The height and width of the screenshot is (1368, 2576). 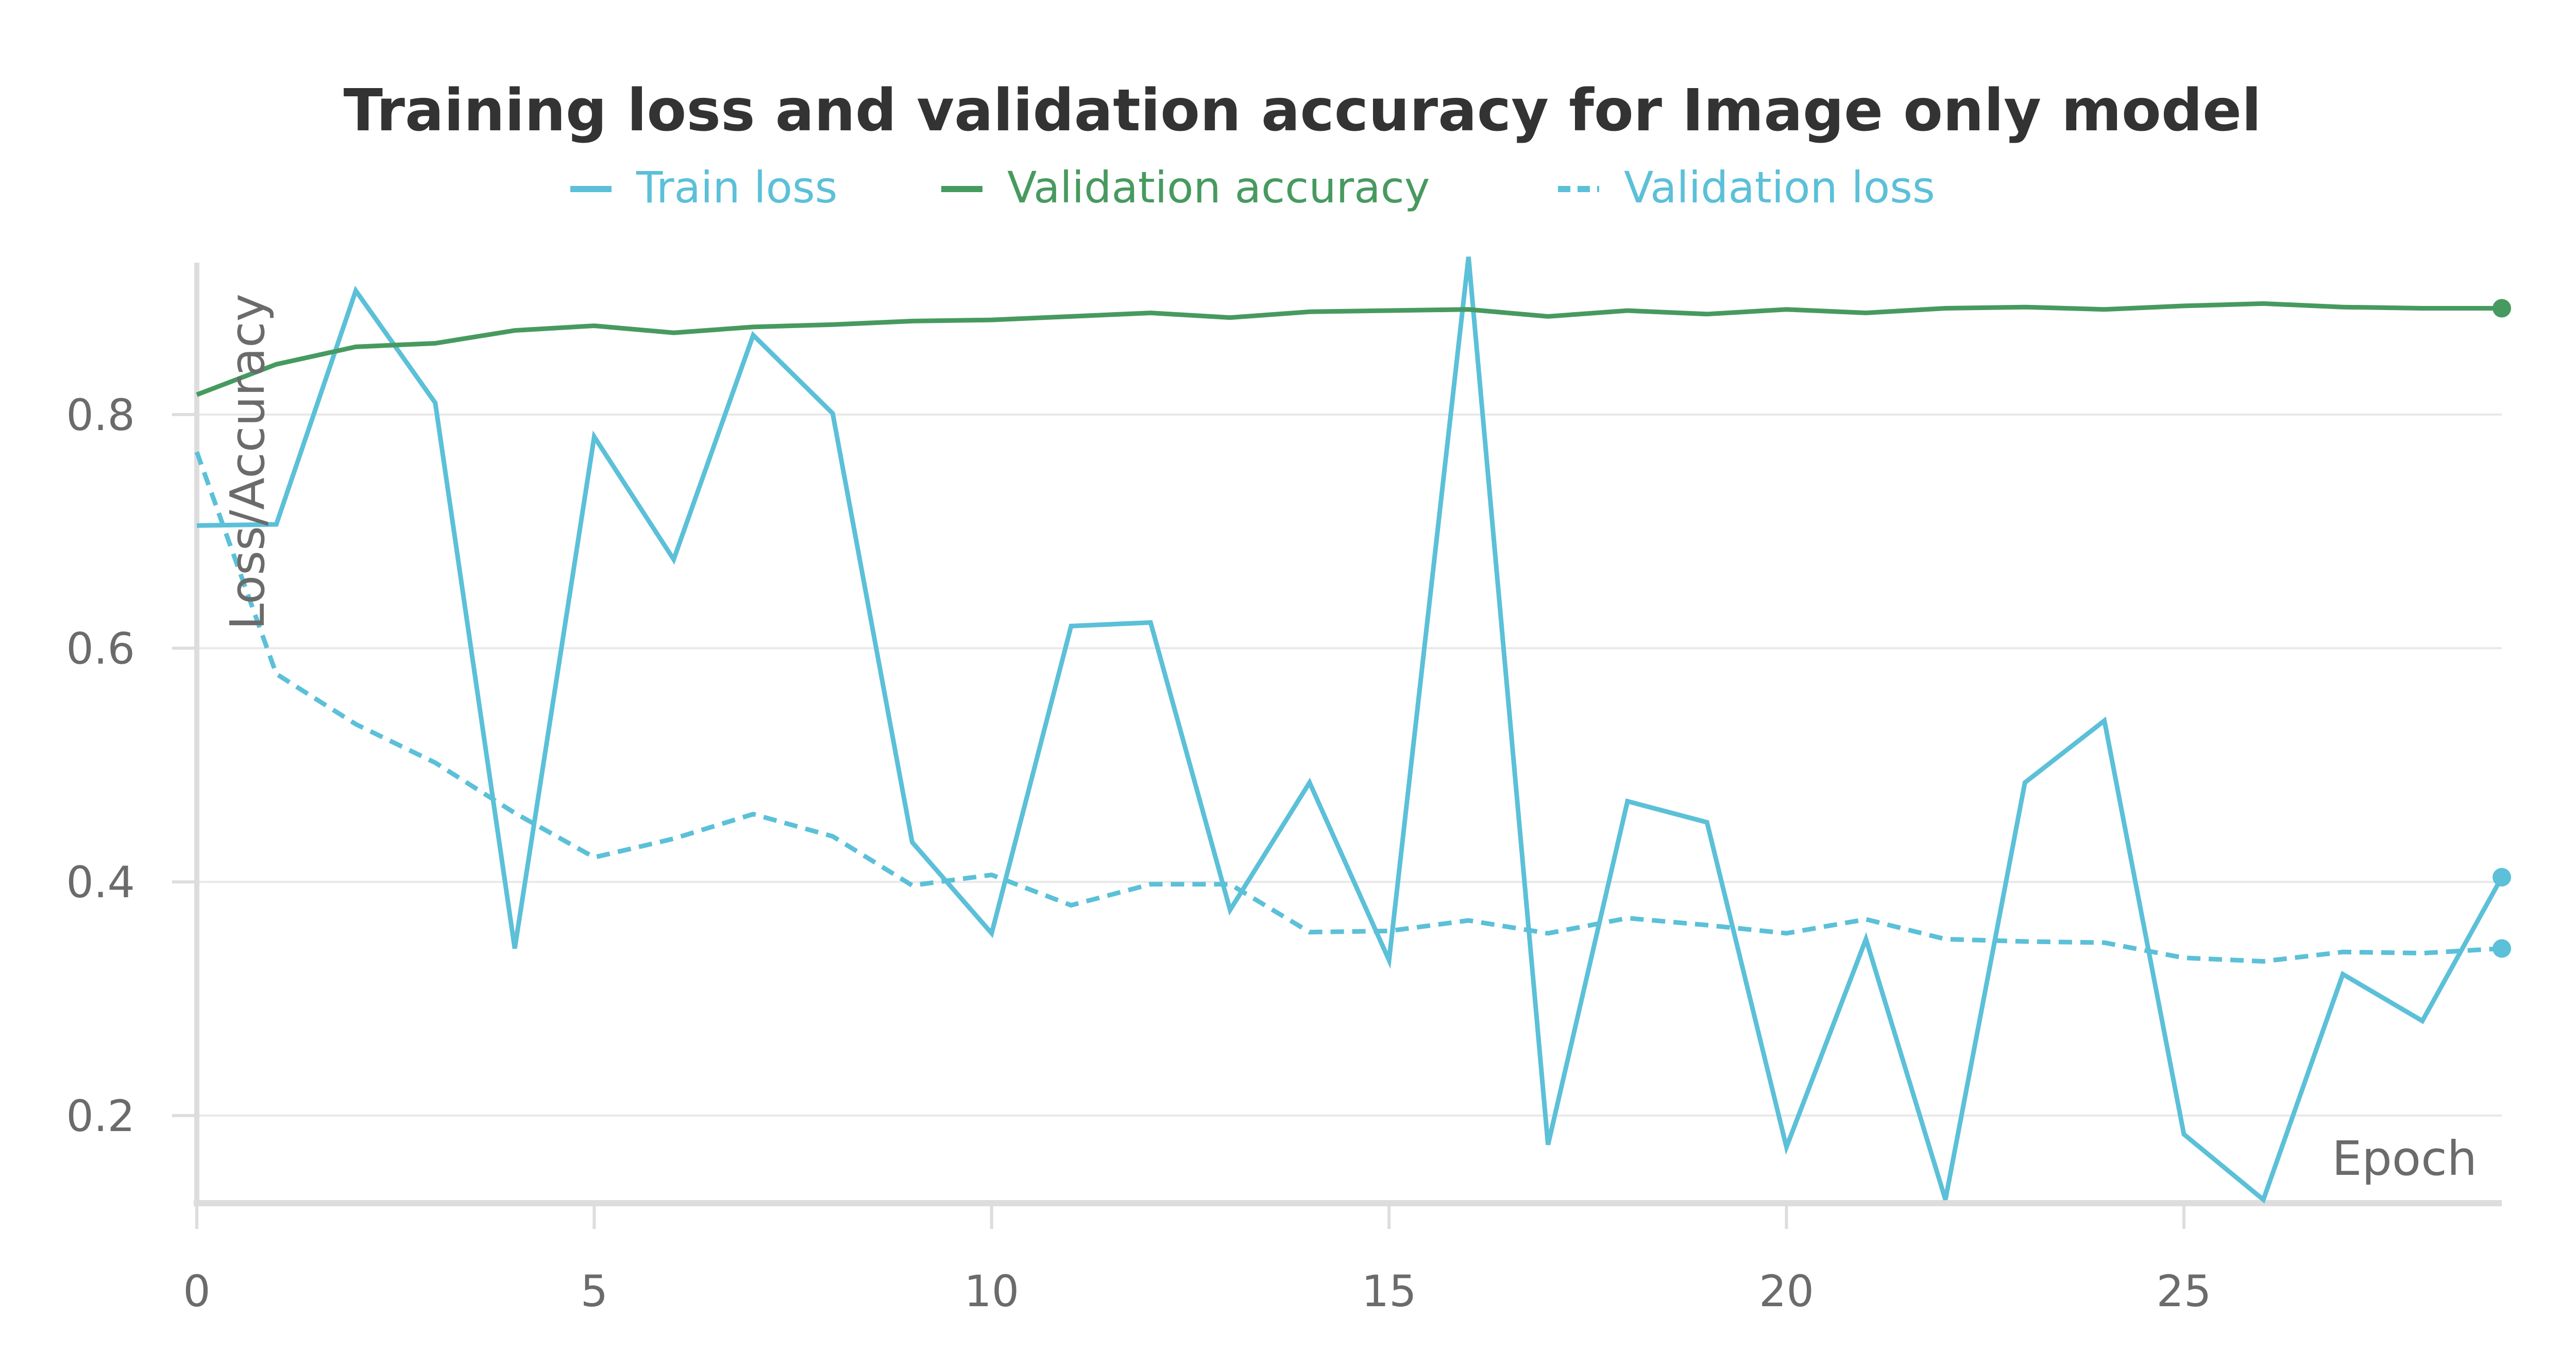 I want to click on x-tick-label: 5, so click(x=594, y=1291).